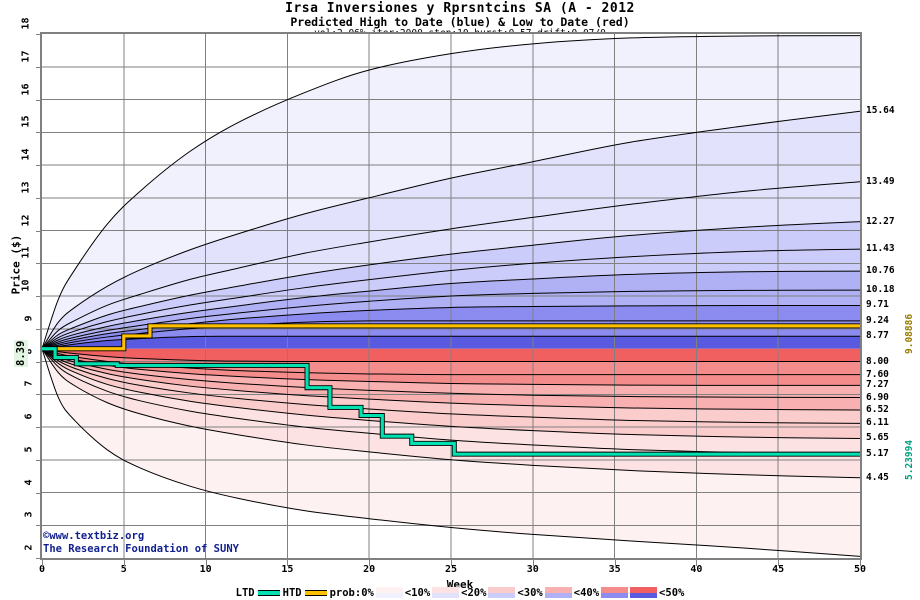  I want to click on x-tick-0: 0, so click(42, 569).